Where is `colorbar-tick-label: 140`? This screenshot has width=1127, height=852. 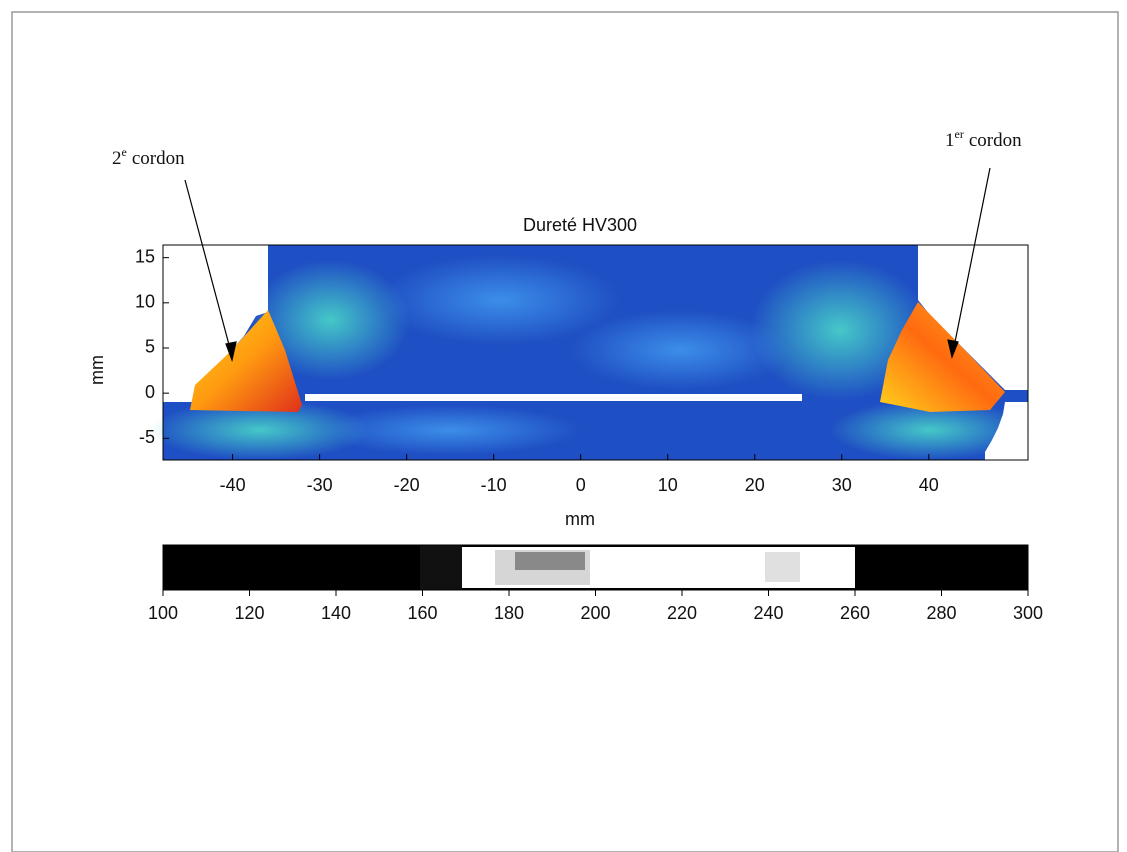 colorbar-tick-label: 140 is located at coordinates (336, 613).